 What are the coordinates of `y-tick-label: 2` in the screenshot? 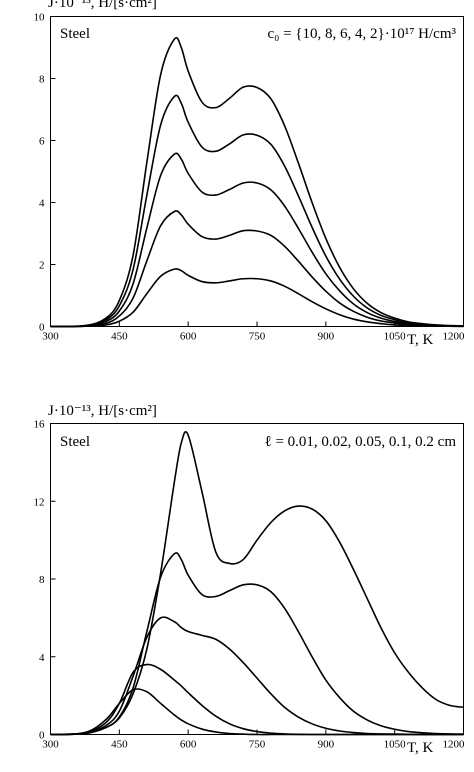 It's located at (42, 266).